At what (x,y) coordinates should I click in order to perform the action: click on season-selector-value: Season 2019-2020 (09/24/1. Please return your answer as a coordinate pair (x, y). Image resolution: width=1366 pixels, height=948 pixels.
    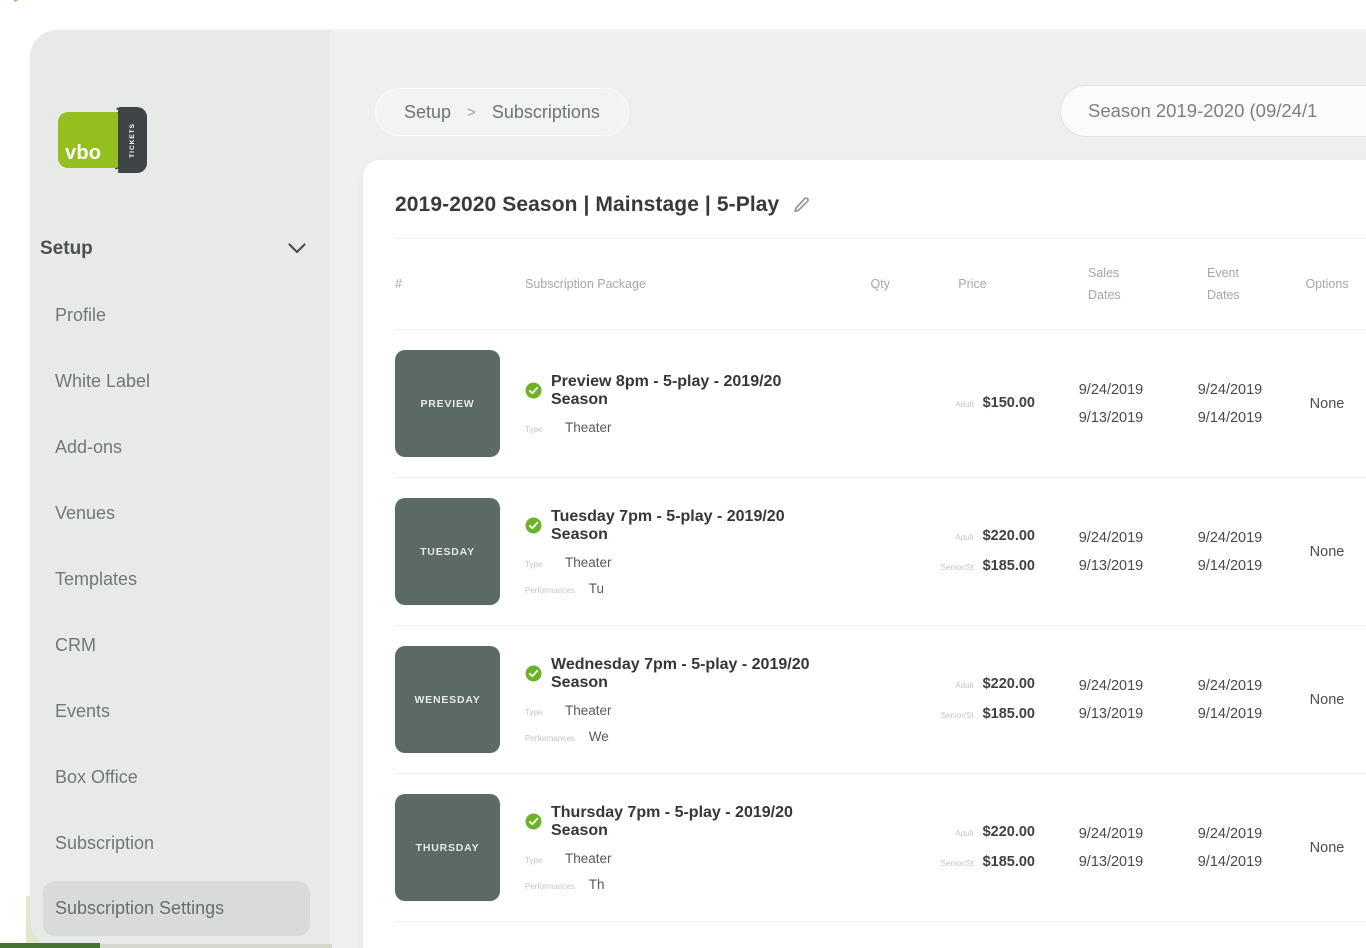
    Looking at the image, I should click on (1203, 110).